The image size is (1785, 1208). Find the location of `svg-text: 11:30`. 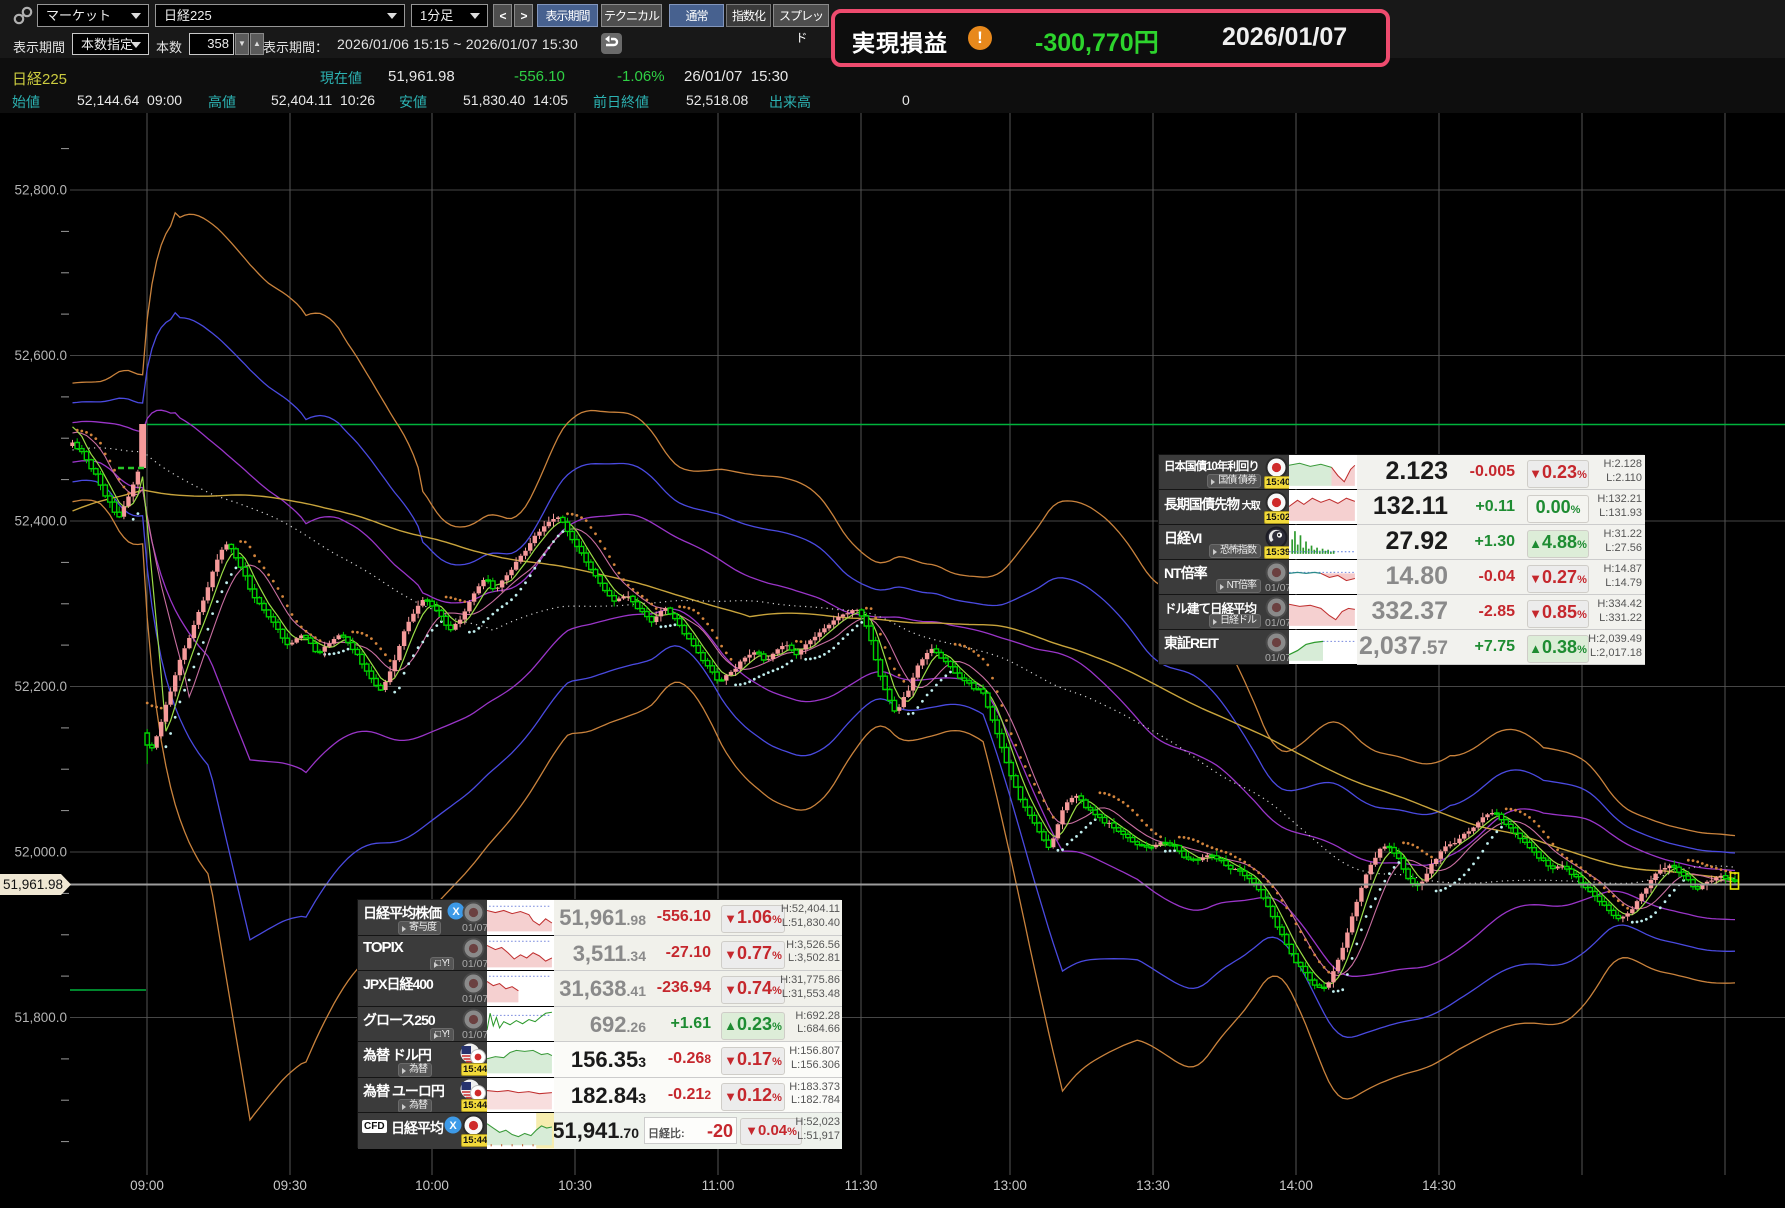

svg-text: 11:30 is located at coordinates (861, 1185).